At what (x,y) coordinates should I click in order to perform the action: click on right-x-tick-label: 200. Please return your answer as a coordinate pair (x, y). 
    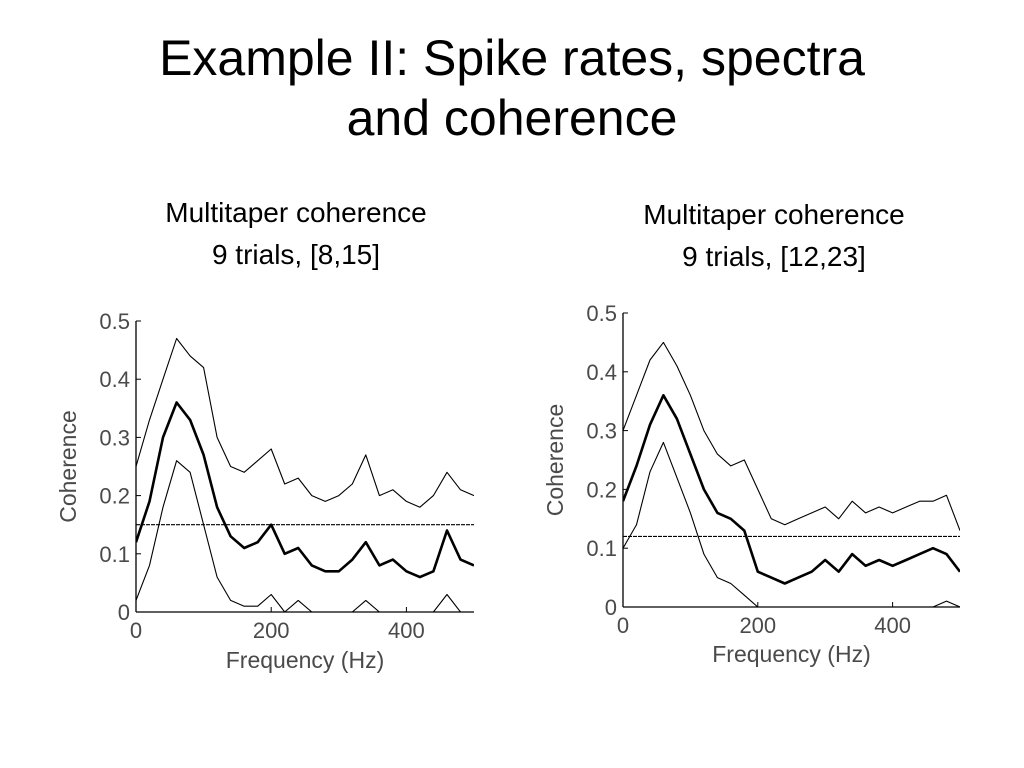
    Looking at the image, I should click on (757, 625).